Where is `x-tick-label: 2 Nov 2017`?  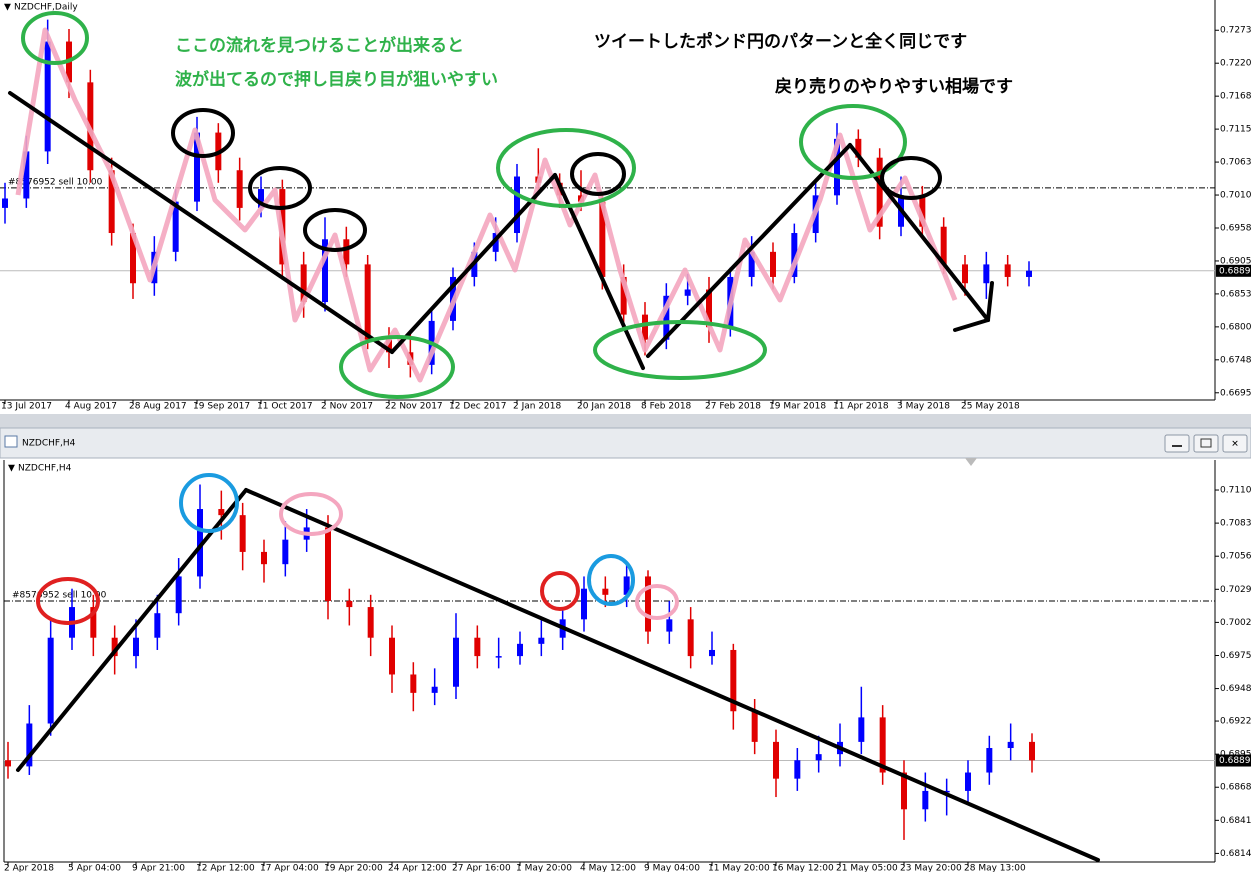
x-tick-label: 2 Nov 2017 is located at coordinates (347, 407).